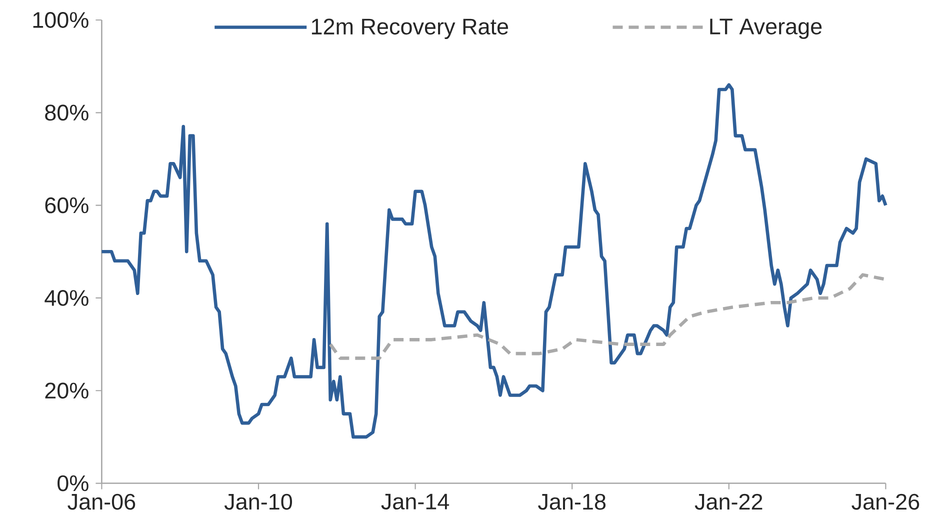 Image resolution: width=930 pixels, height=532 pixels. I want to click on x-tick-label: Jan-26, so click(886, 502).